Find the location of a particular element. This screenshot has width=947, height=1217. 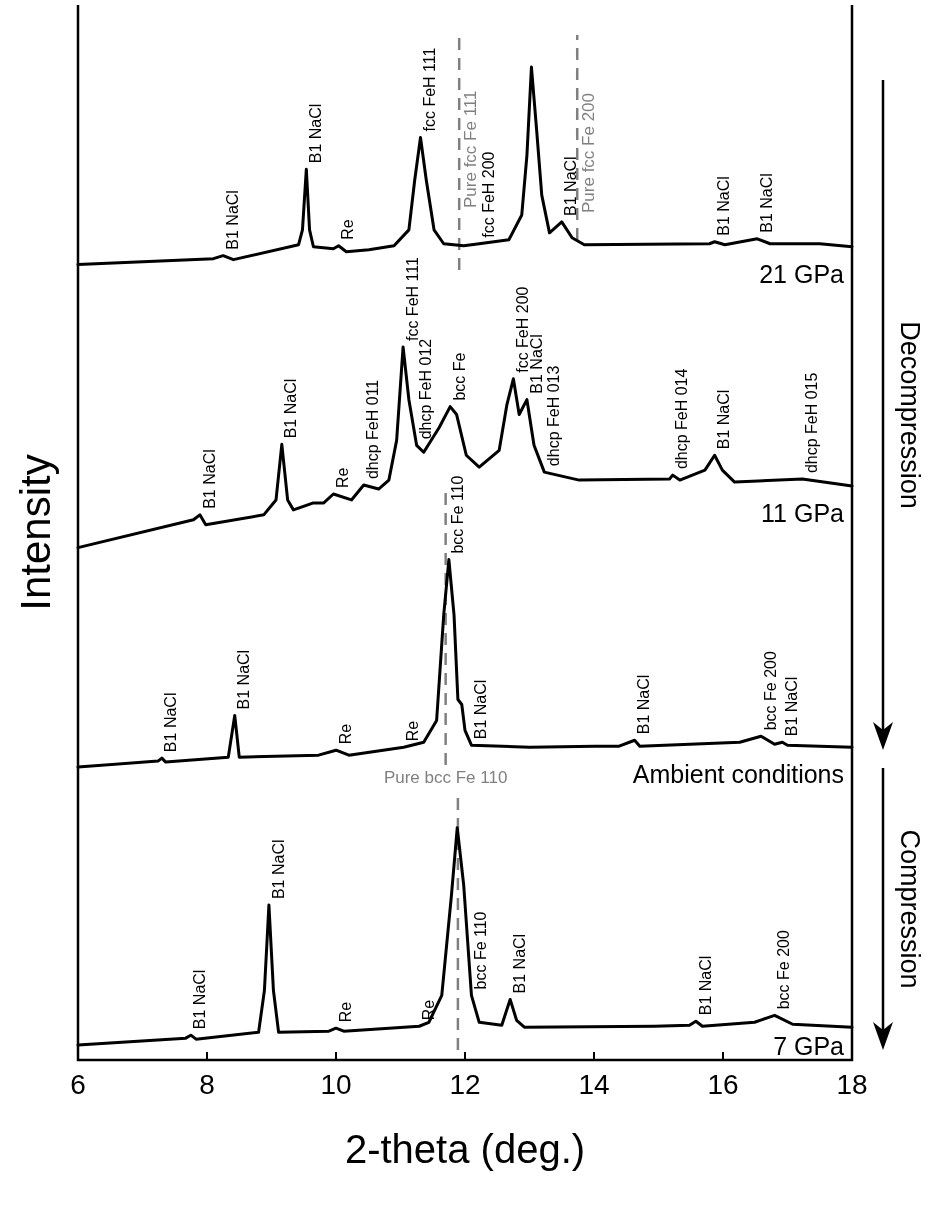

annotation: dhcp FeH 015 is located at coordinates (811, 423).